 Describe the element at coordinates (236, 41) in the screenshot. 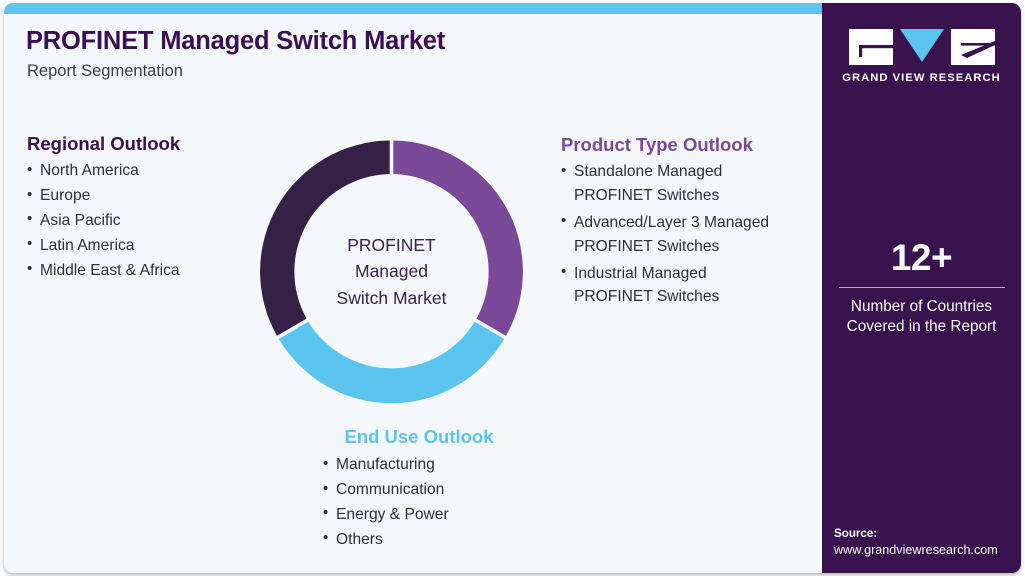

I see `page-title: PROFINET Managed Switch Market` at that location.